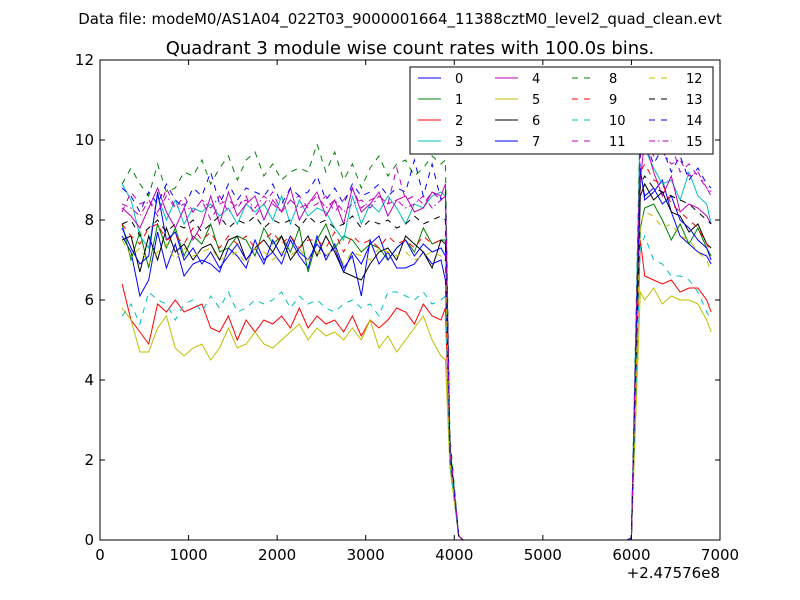  What do you see at coordinates (89, 540) in the screenshot?
I see `y-tick-label: 0` at bounding box center [89, 540].